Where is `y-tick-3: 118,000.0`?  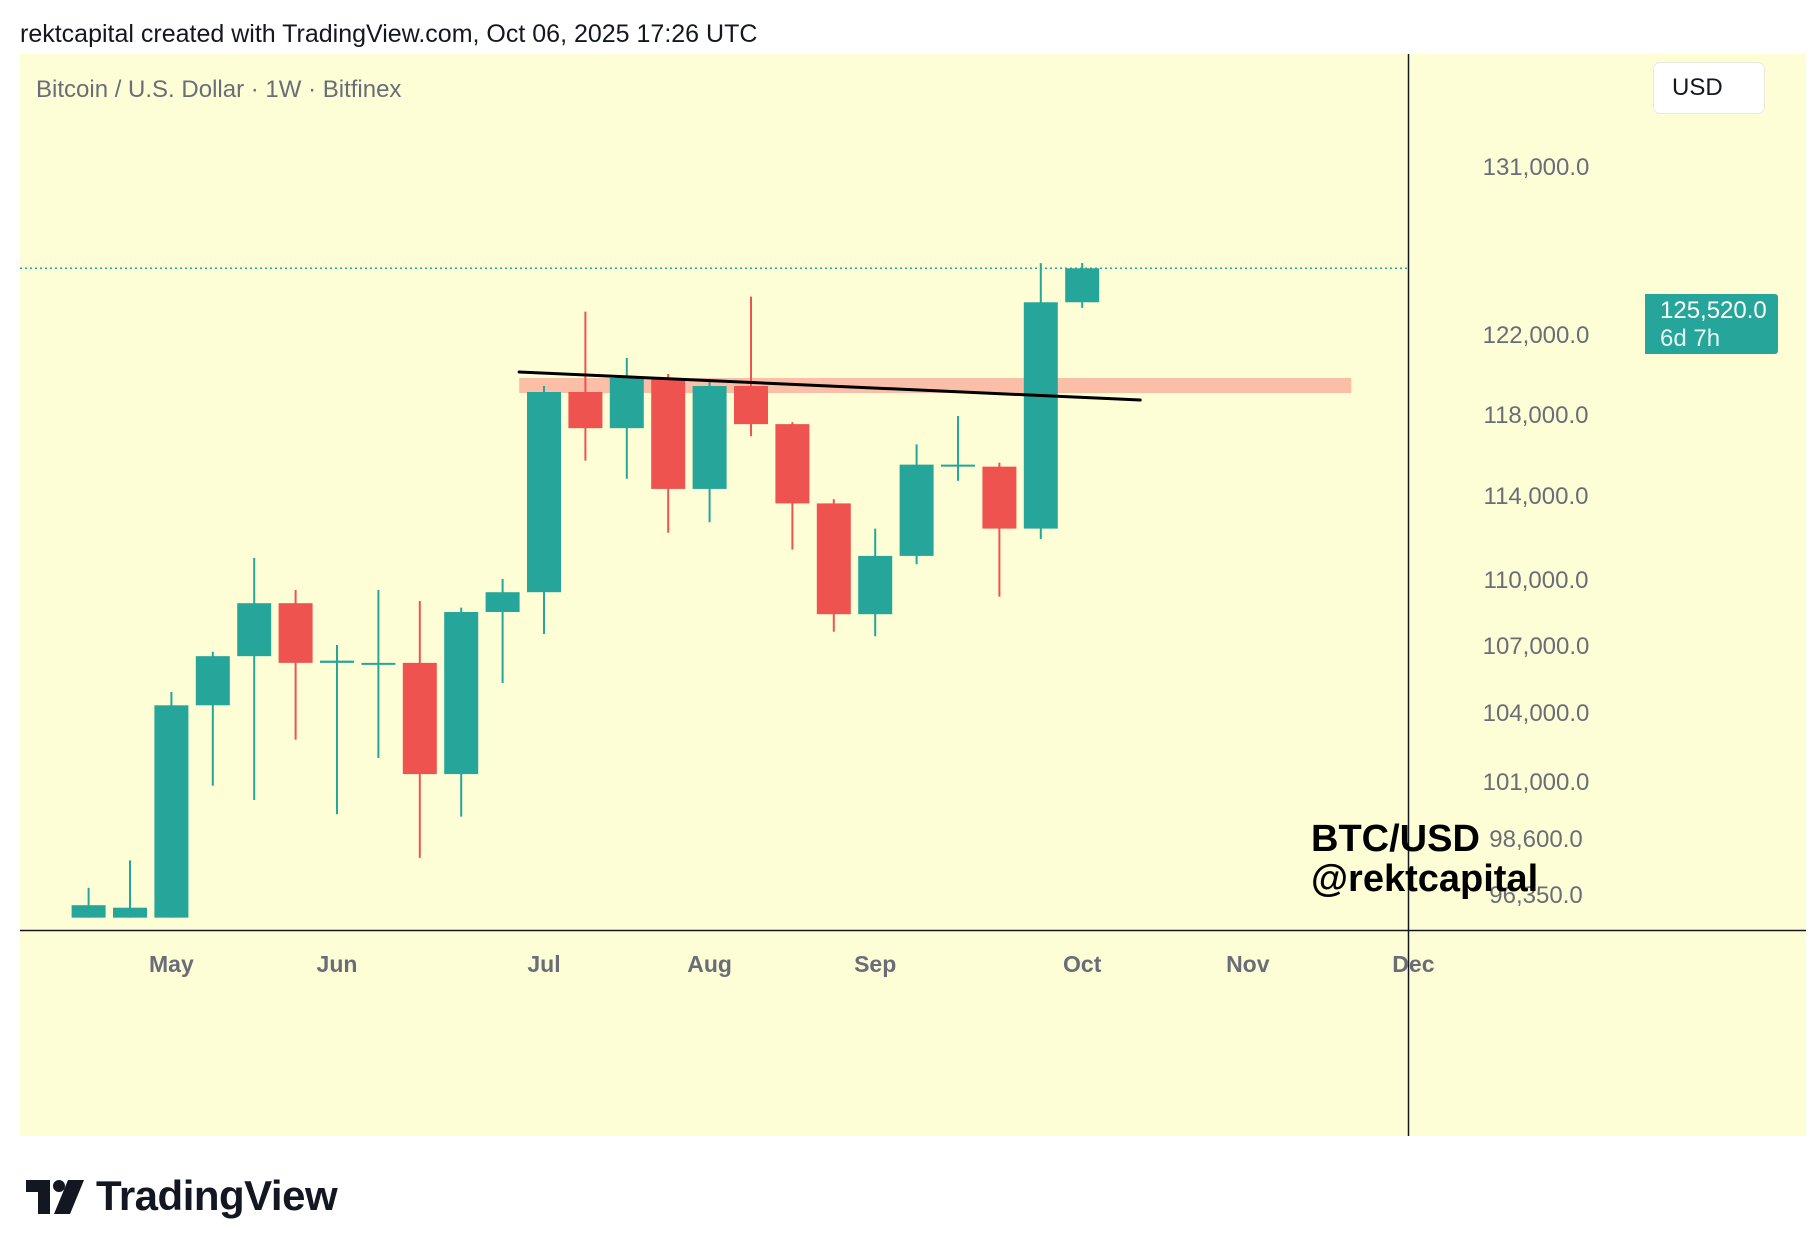 y-tick-3: 118,000.0 is located at coordinates (1536, 415).